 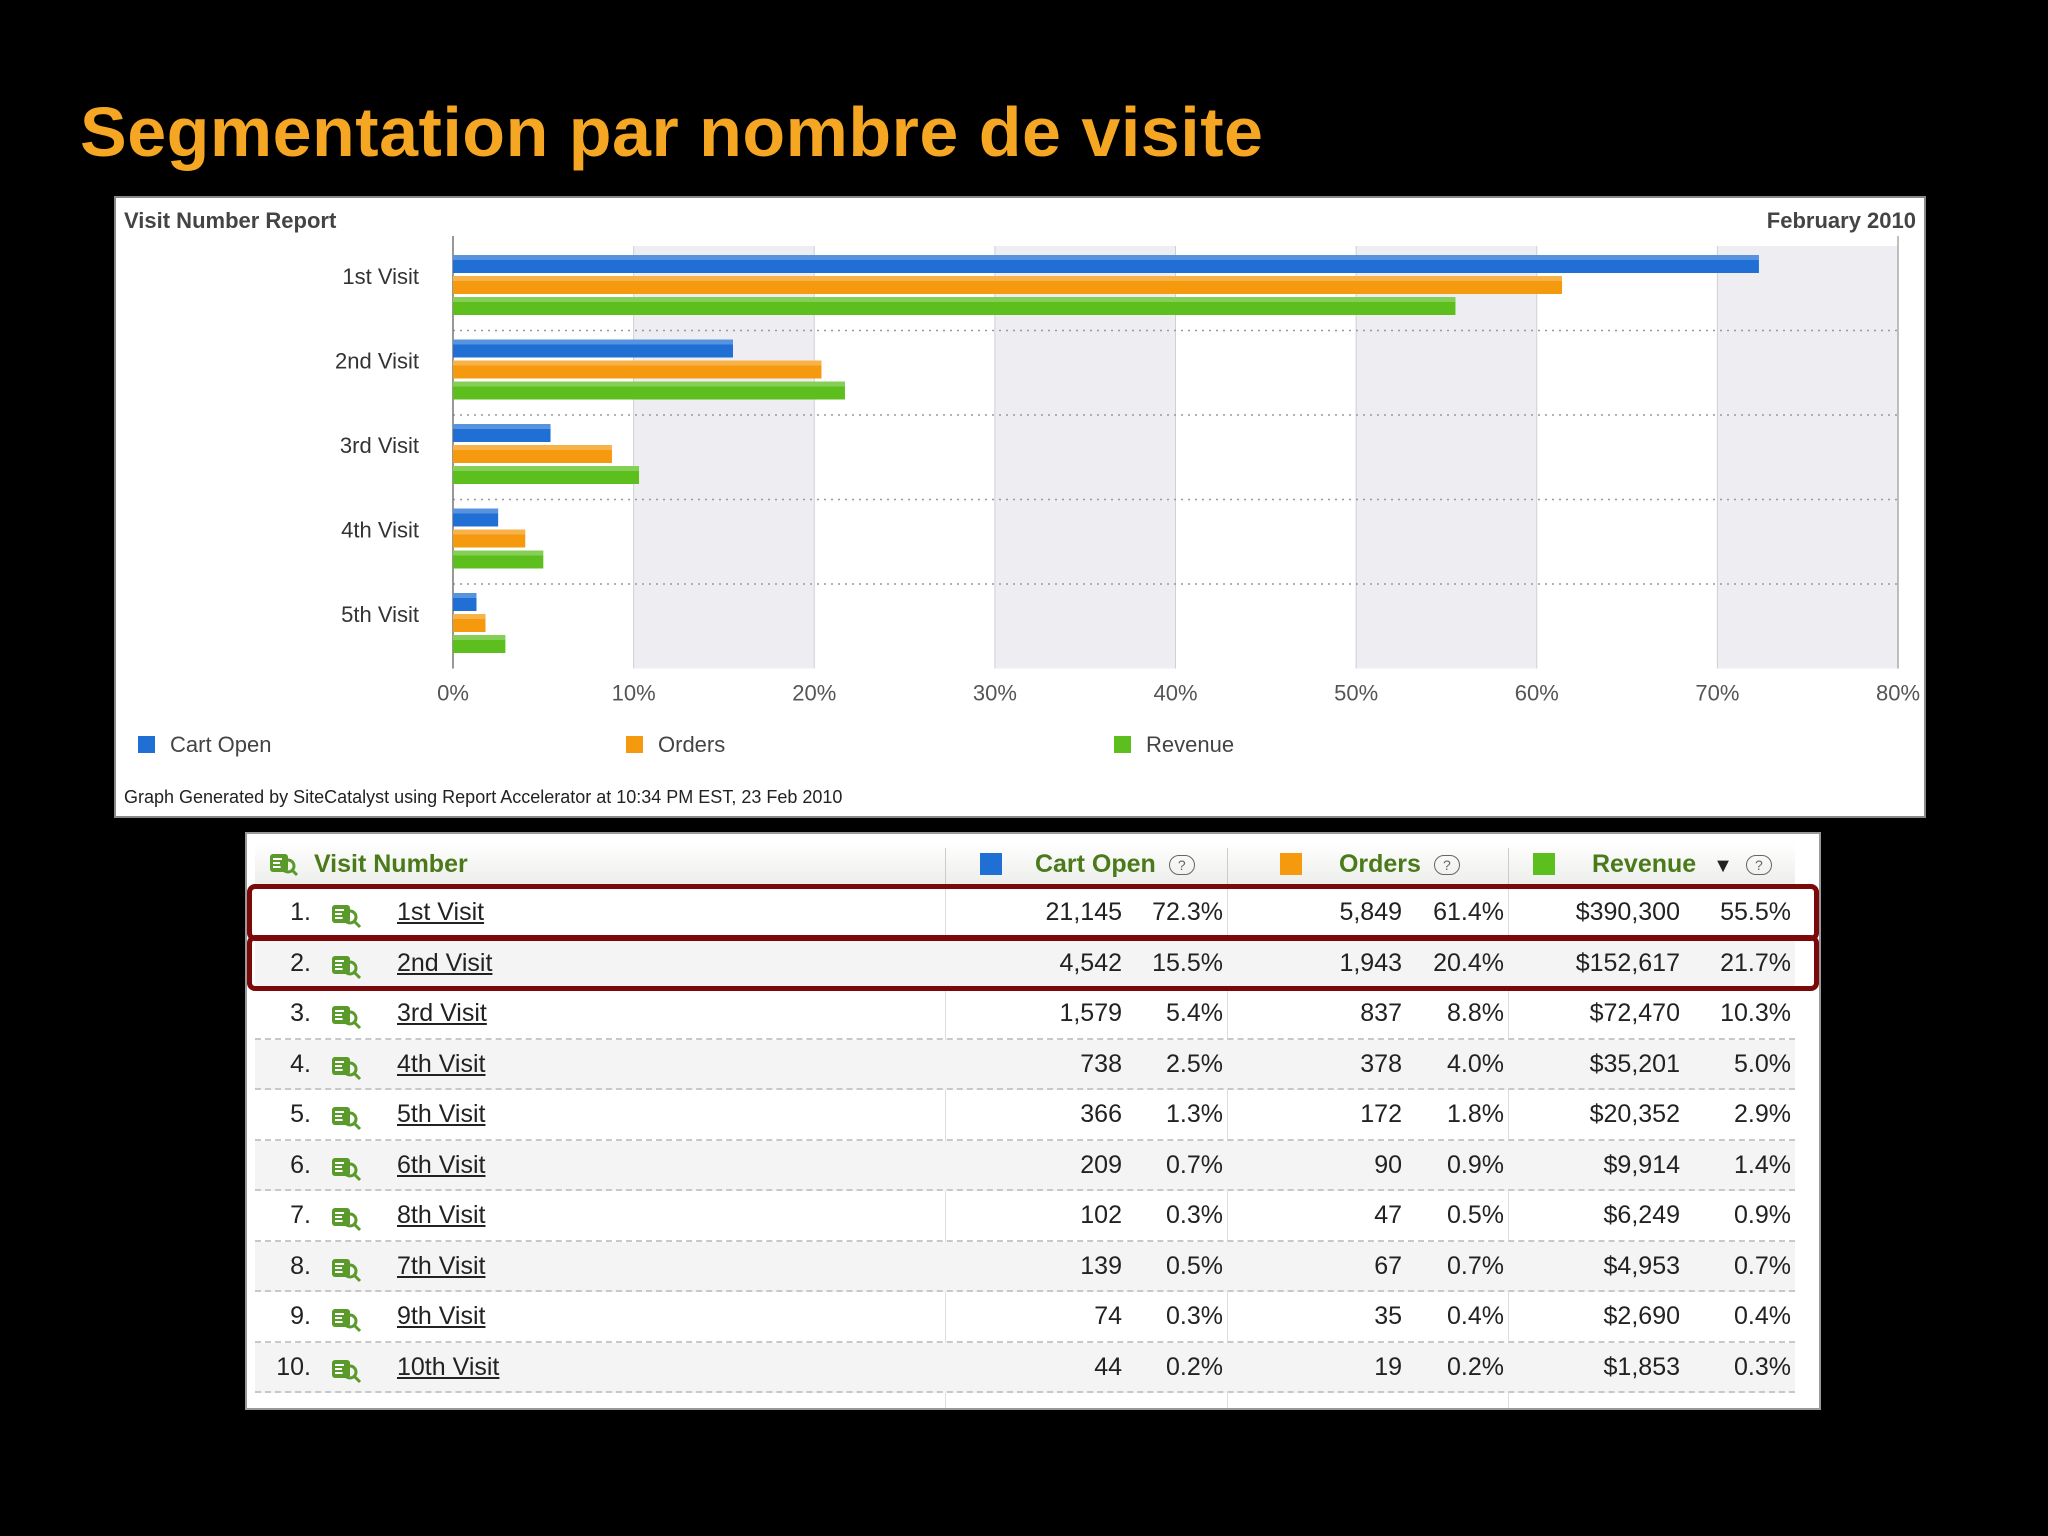 I want to click on cart-open-value: 139, so click(x=1101, y=1265).